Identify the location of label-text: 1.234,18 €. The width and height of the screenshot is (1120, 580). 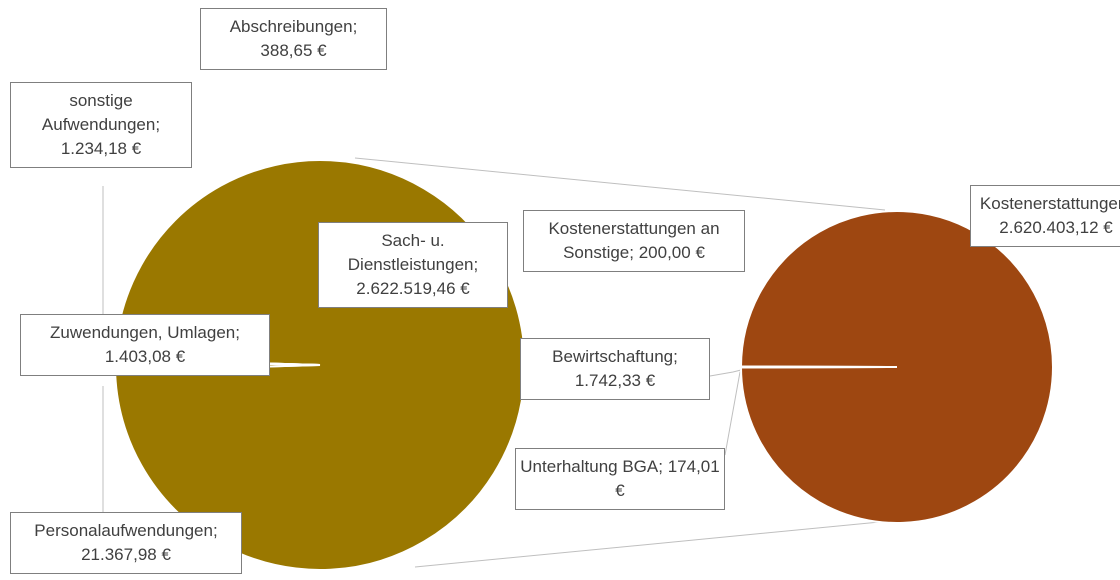
(101, 148).